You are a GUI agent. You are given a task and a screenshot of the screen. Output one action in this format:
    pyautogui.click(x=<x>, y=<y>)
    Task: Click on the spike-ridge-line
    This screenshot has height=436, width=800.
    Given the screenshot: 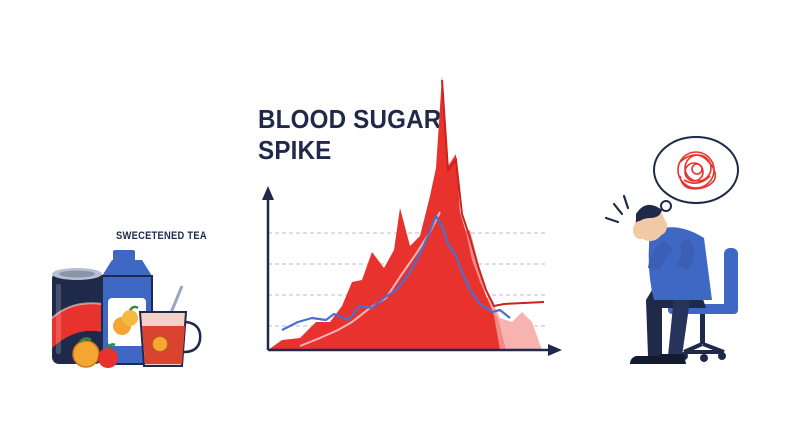 What is the action you would take?
    pyautogui.click(x=493, y=193)
    